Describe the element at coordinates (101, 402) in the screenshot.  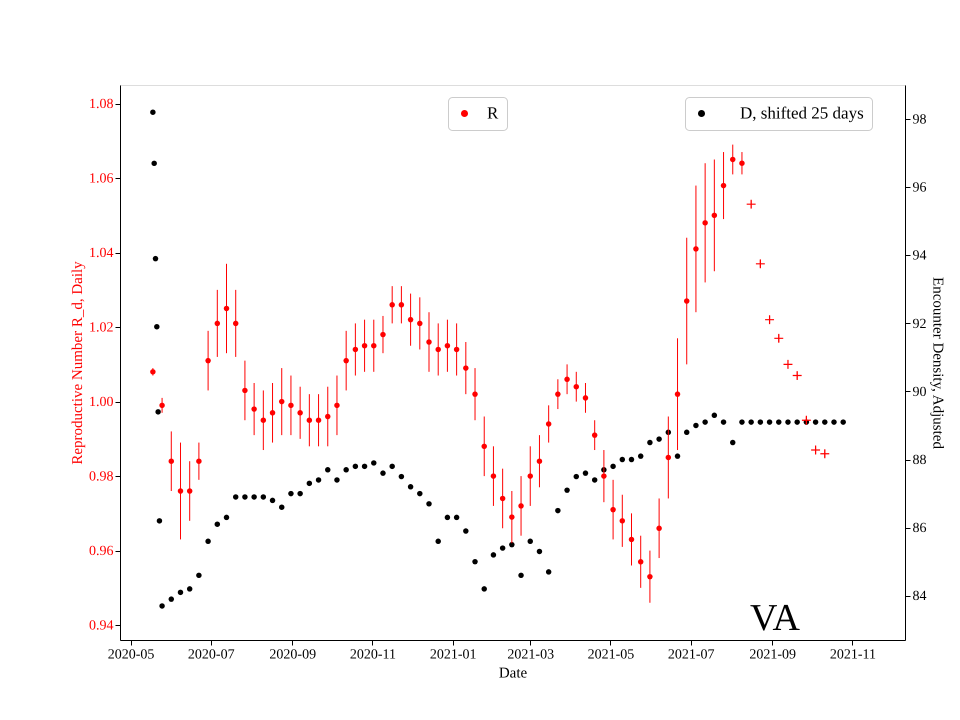
I see `y-tick-label: 1.00` at that location.